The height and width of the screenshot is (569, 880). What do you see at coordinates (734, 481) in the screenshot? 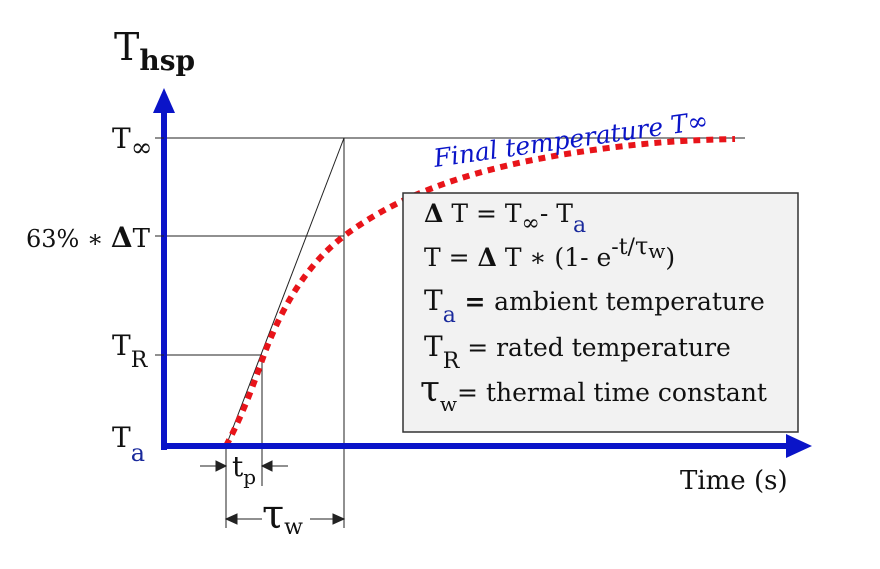
I see `x-axis-label: Time (s)` at bounding box center [734, 481].